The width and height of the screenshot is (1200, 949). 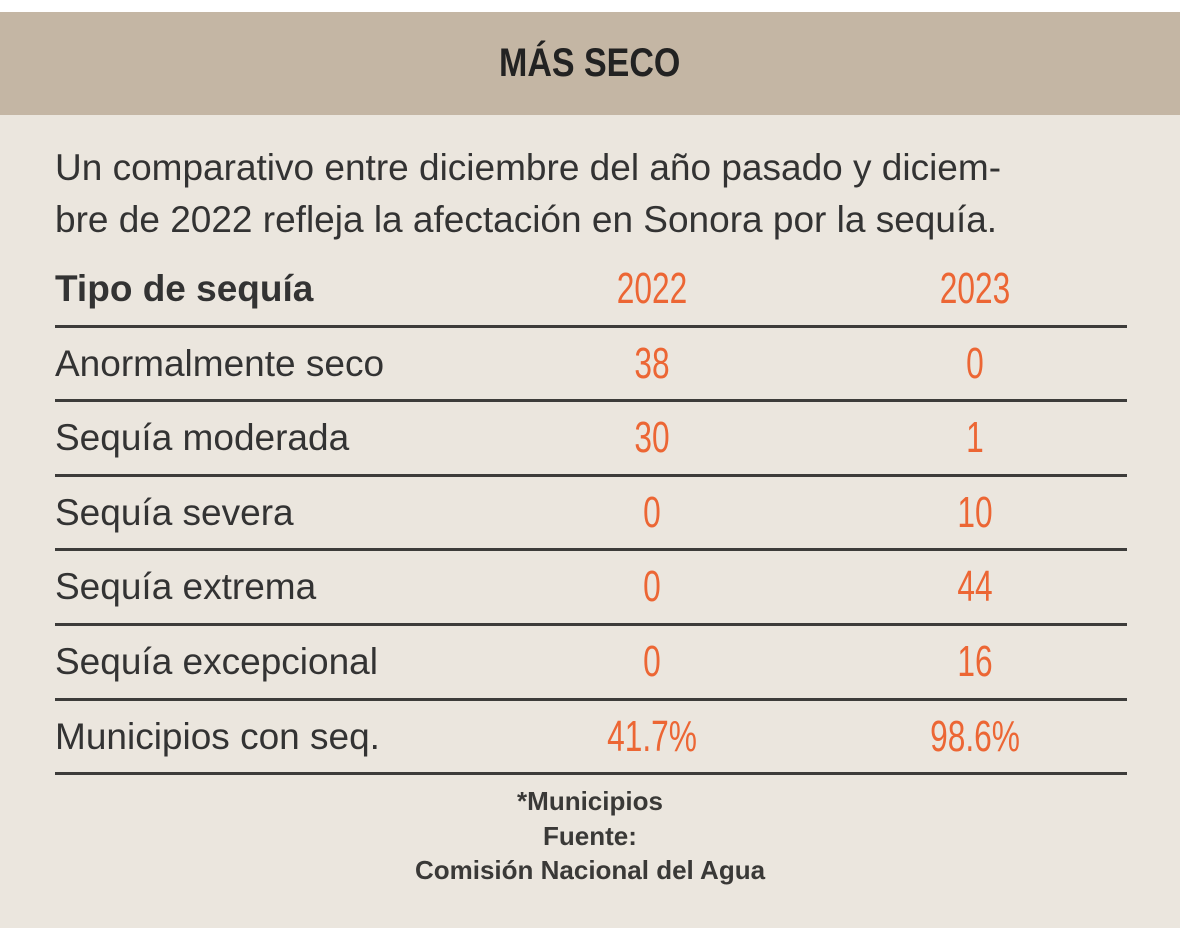 I want to click on column-header-type: Tipo de sequía, so click(x=184, y=288).